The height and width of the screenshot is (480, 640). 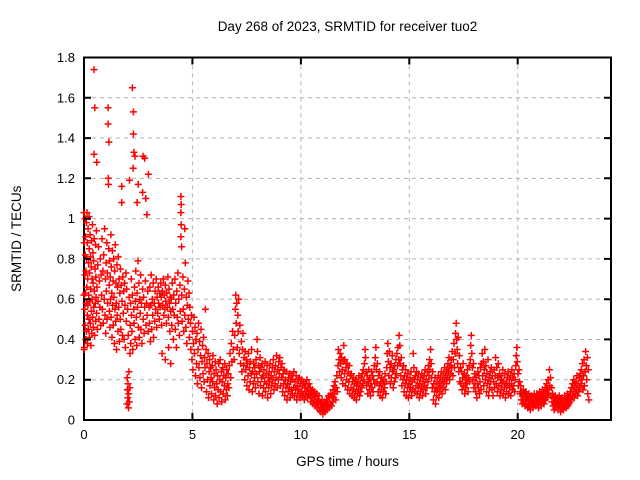 What do you see at coordinates (71, 218) in the screenshot?
I see `y-tick-label: 1` at bounding box center [71, 218].